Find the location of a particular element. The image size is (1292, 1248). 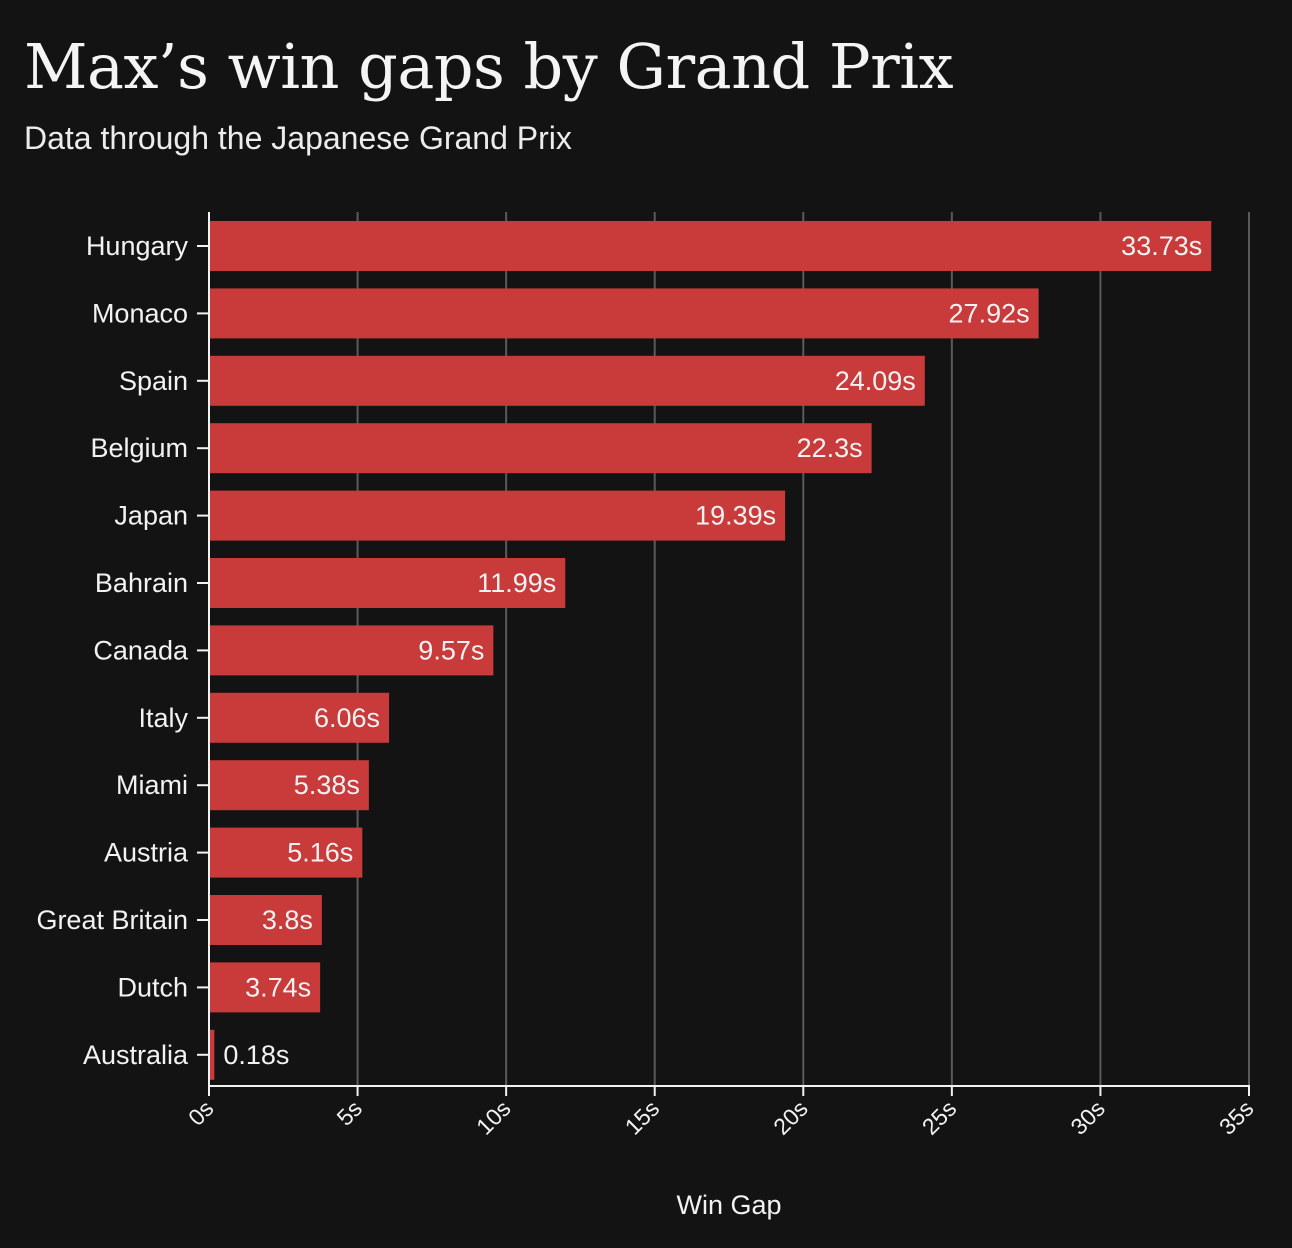

value-label: 27.92s is located at coordinates (989, 313).